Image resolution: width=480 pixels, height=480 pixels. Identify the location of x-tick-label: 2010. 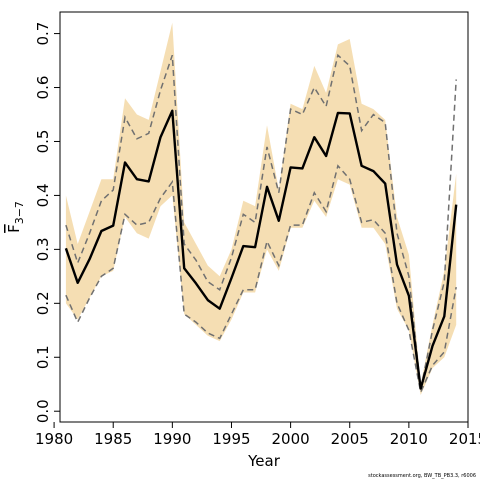
(409, 439).